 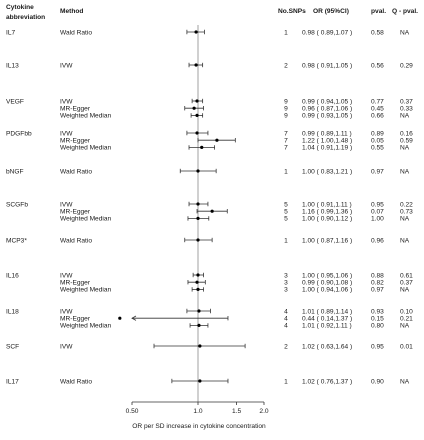 I want to click on or-ci-value: 0.44 ( 0.14,1.37 ), so click(x=327, y=319).